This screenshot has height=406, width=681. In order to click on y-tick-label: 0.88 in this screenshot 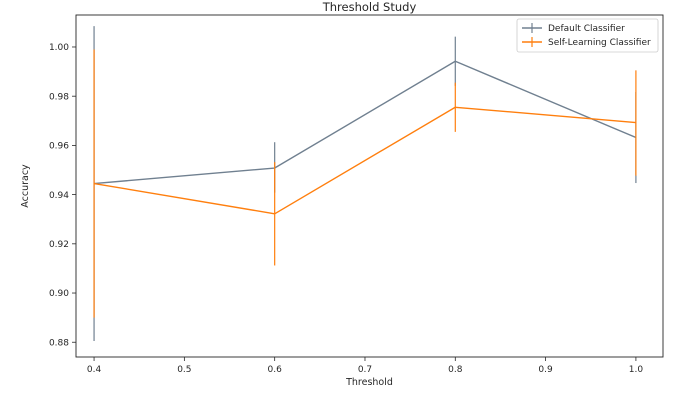, I will do `click(59, 343)`.